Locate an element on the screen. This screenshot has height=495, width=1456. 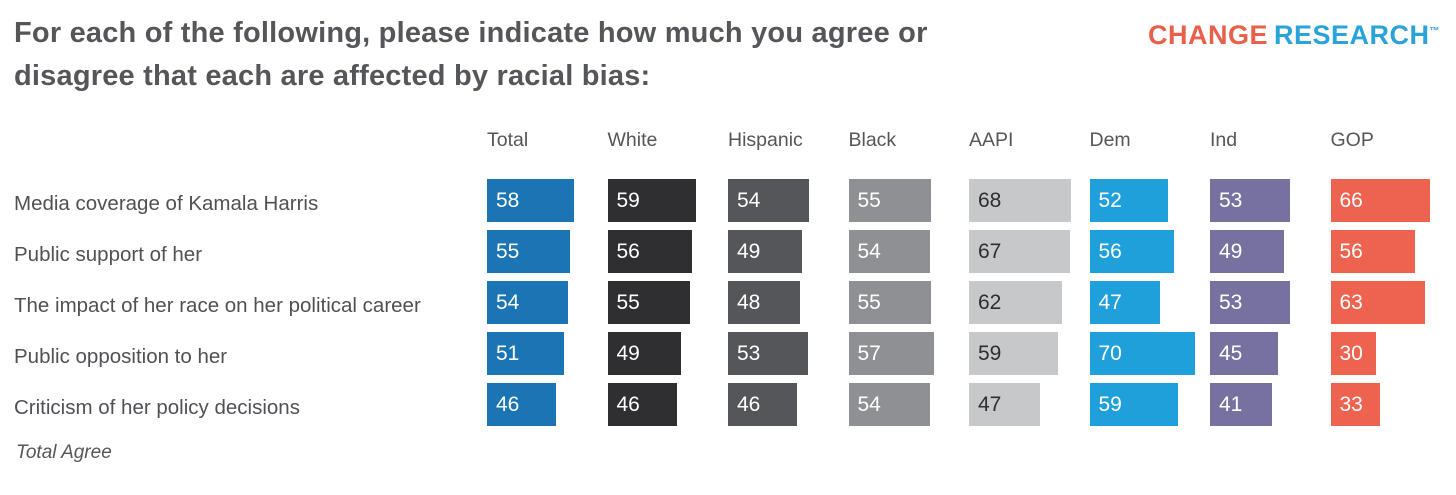
bar-hispanic-row3: 48 is located at coordinates (764, 302).